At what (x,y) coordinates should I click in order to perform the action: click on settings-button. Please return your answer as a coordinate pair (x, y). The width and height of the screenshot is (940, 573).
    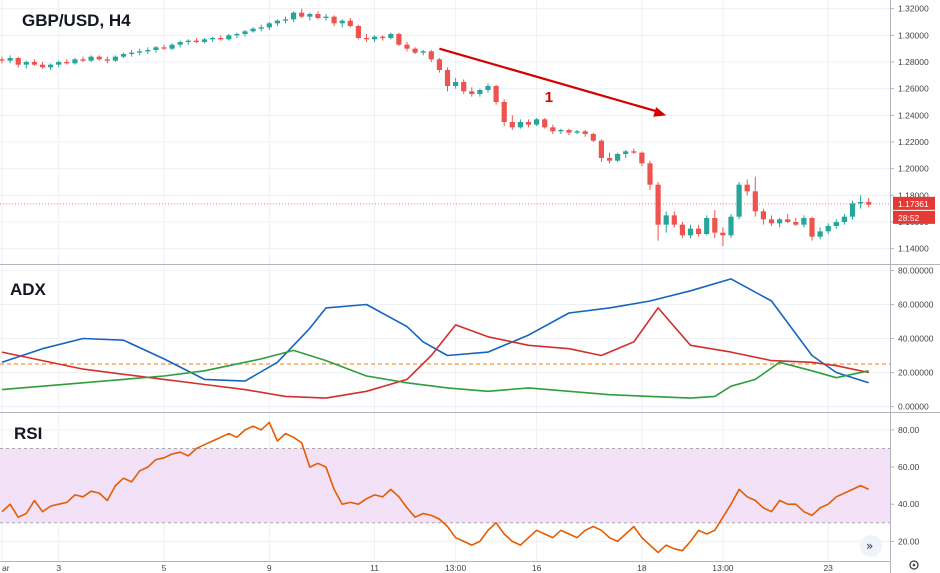
    Looking at the image, I should click on (914, 565).